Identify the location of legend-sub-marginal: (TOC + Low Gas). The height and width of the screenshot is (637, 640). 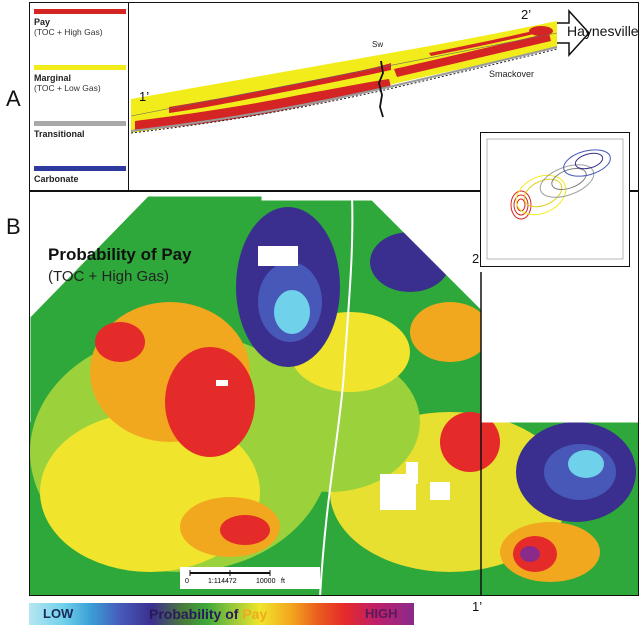
(67, 88).